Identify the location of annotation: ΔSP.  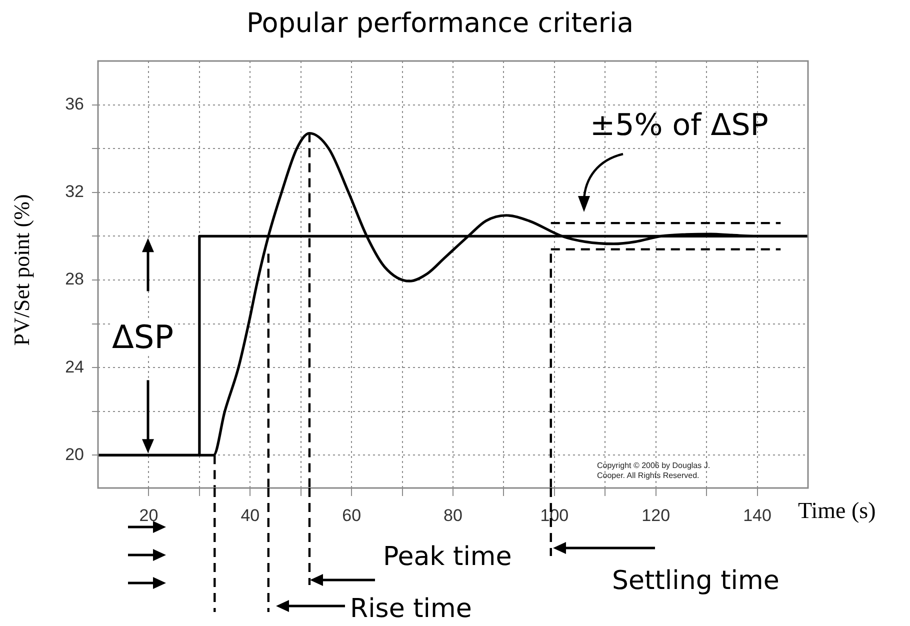
(143, 337).